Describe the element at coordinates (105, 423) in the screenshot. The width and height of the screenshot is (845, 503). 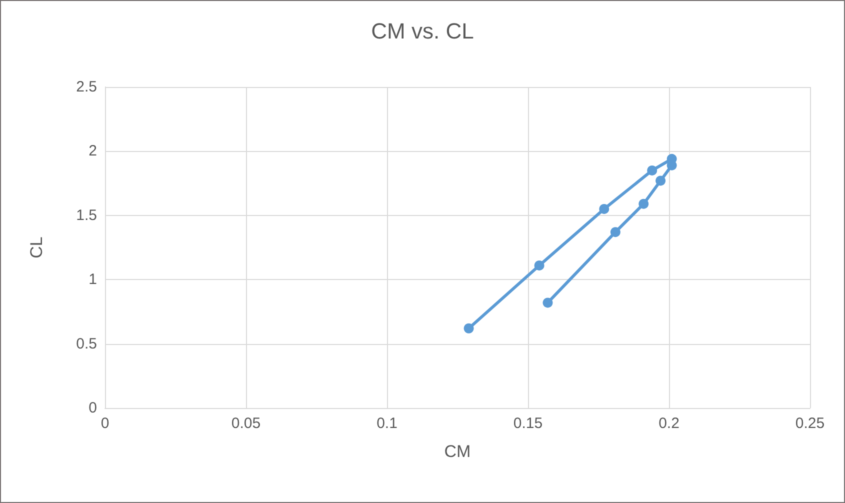
I see `x-tick-label: 0` at that location.